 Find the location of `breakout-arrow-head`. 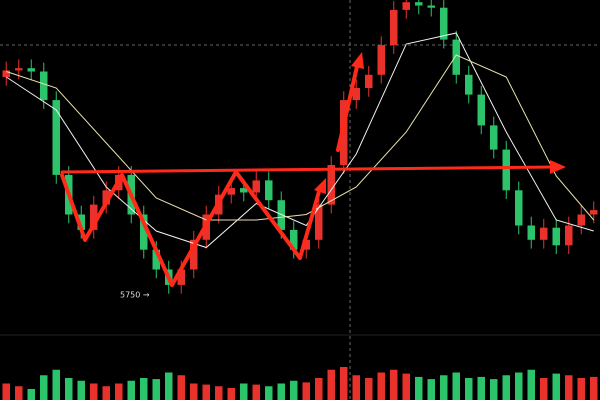

breakout-arrow-head is located at coordinates (357, 60).